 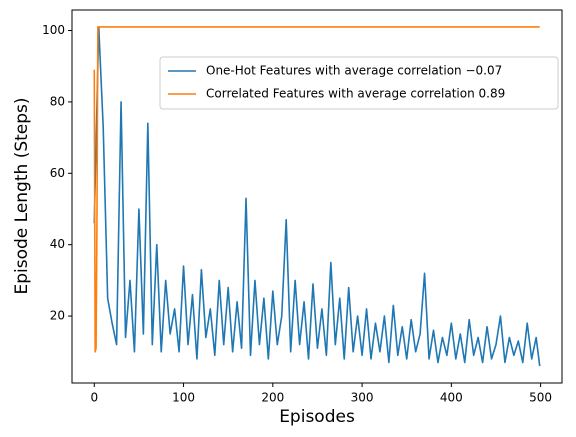 I want to click on x-tick-label: 100, so click(x=183, y=398).